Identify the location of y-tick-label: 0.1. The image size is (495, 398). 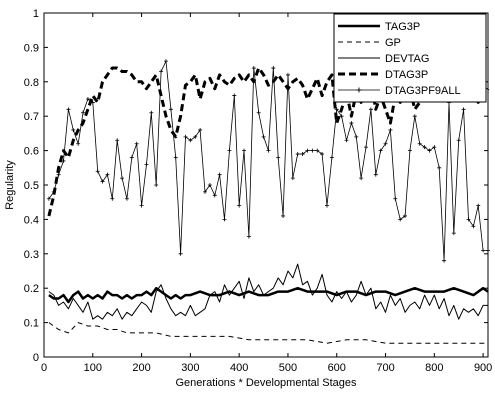
(31, 324).